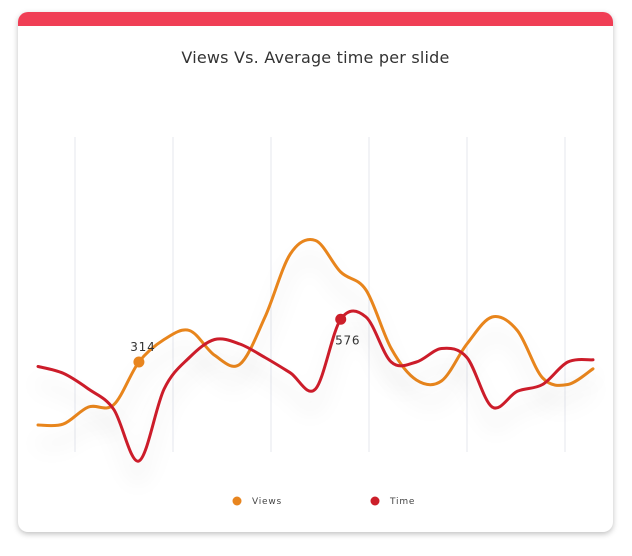 The width and height of the screenshot is (632, 556). I want to click on chart-legend: Views Time, so click(324, 502).